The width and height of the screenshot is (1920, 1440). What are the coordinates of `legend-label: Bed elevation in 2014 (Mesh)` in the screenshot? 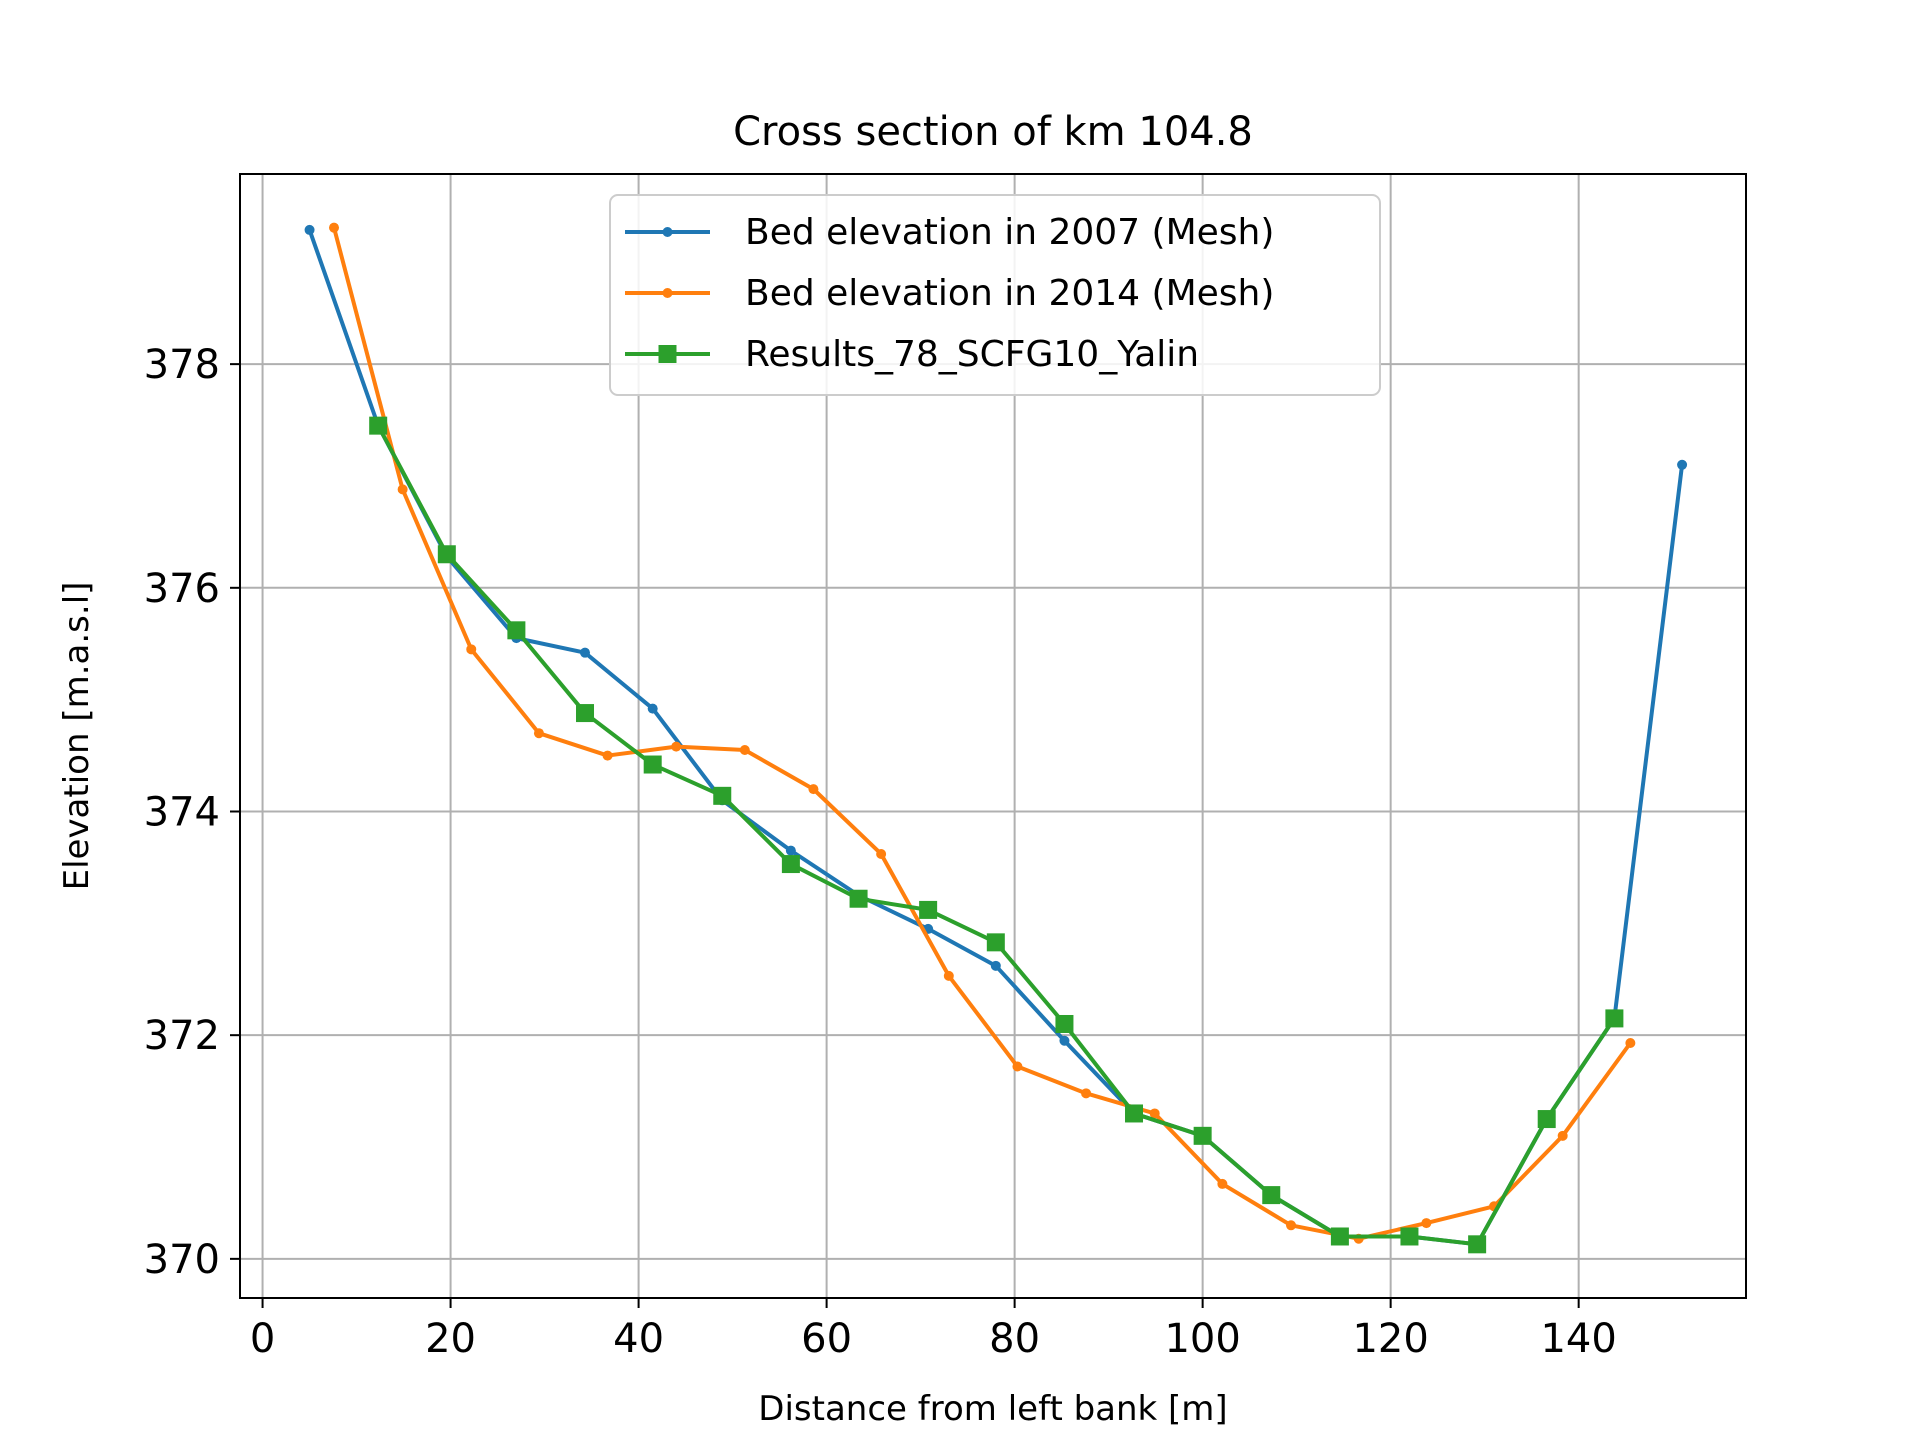 It's located at (1009, 293).